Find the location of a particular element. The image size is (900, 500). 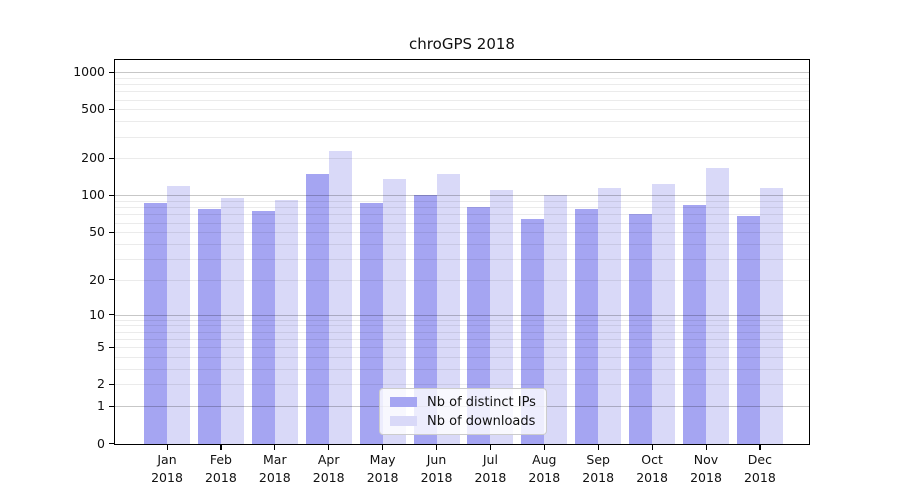

x-tick-month: Nov is located at coordinates (706, 459).